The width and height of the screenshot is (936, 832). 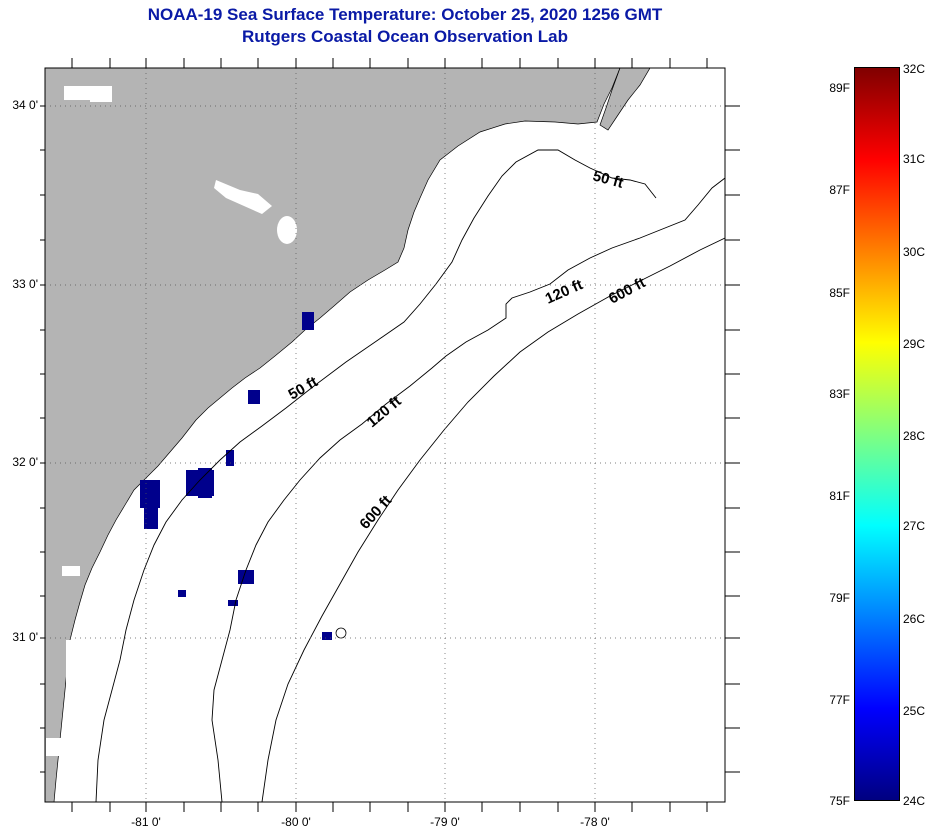 I want to click on colorbar-f-label: 77F, so click(x=839, y=700).